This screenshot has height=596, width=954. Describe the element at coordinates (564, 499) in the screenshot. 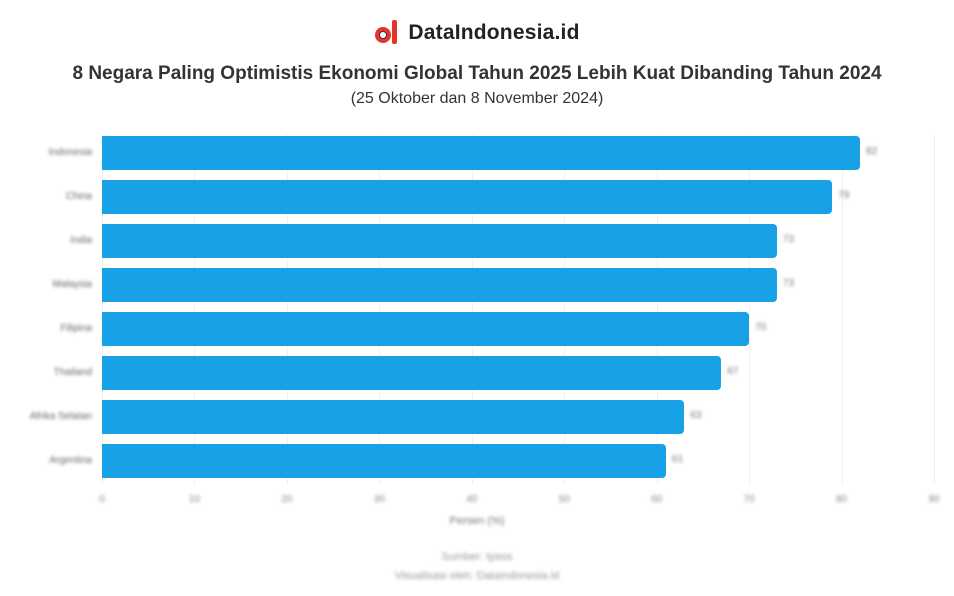

I see `x-tick-label: 50` at that location.